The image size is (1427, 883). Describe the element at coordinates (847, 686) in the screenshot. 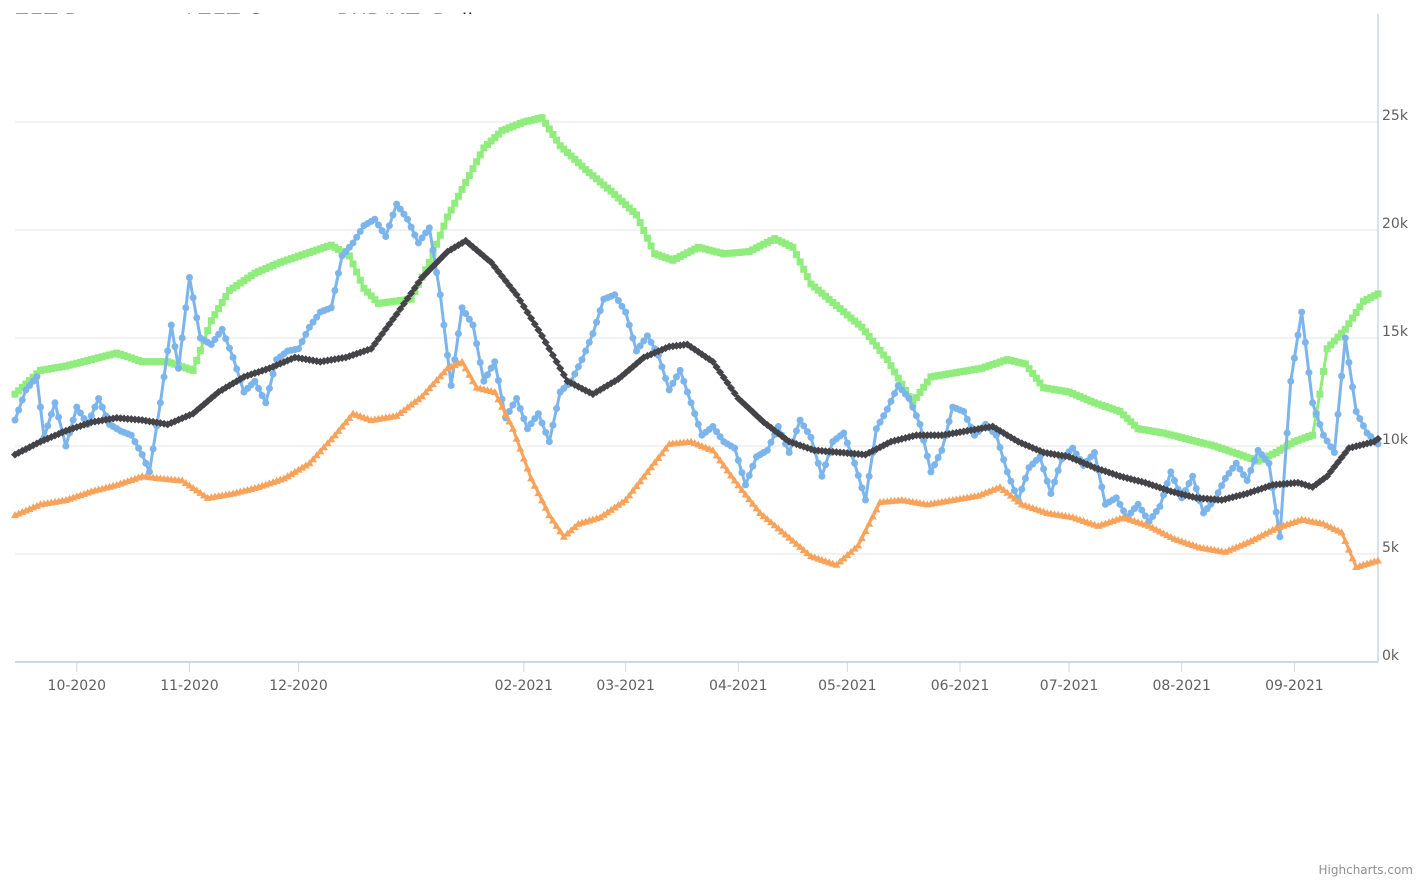

I see `x-tick-label: 05-2021` at that location.